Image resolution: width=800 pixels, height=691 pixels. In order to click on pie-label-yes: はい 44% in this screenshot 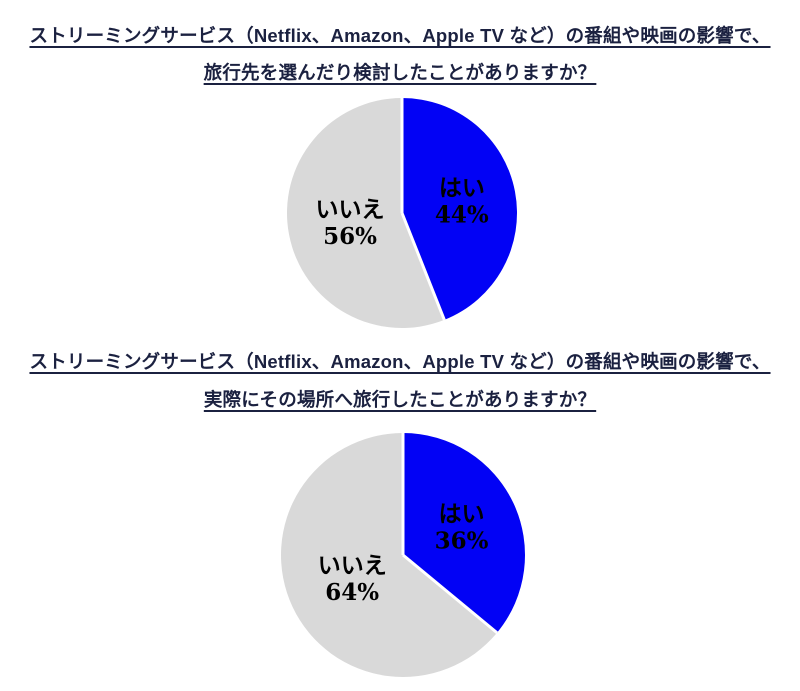, I will do `click(462, 202)`.